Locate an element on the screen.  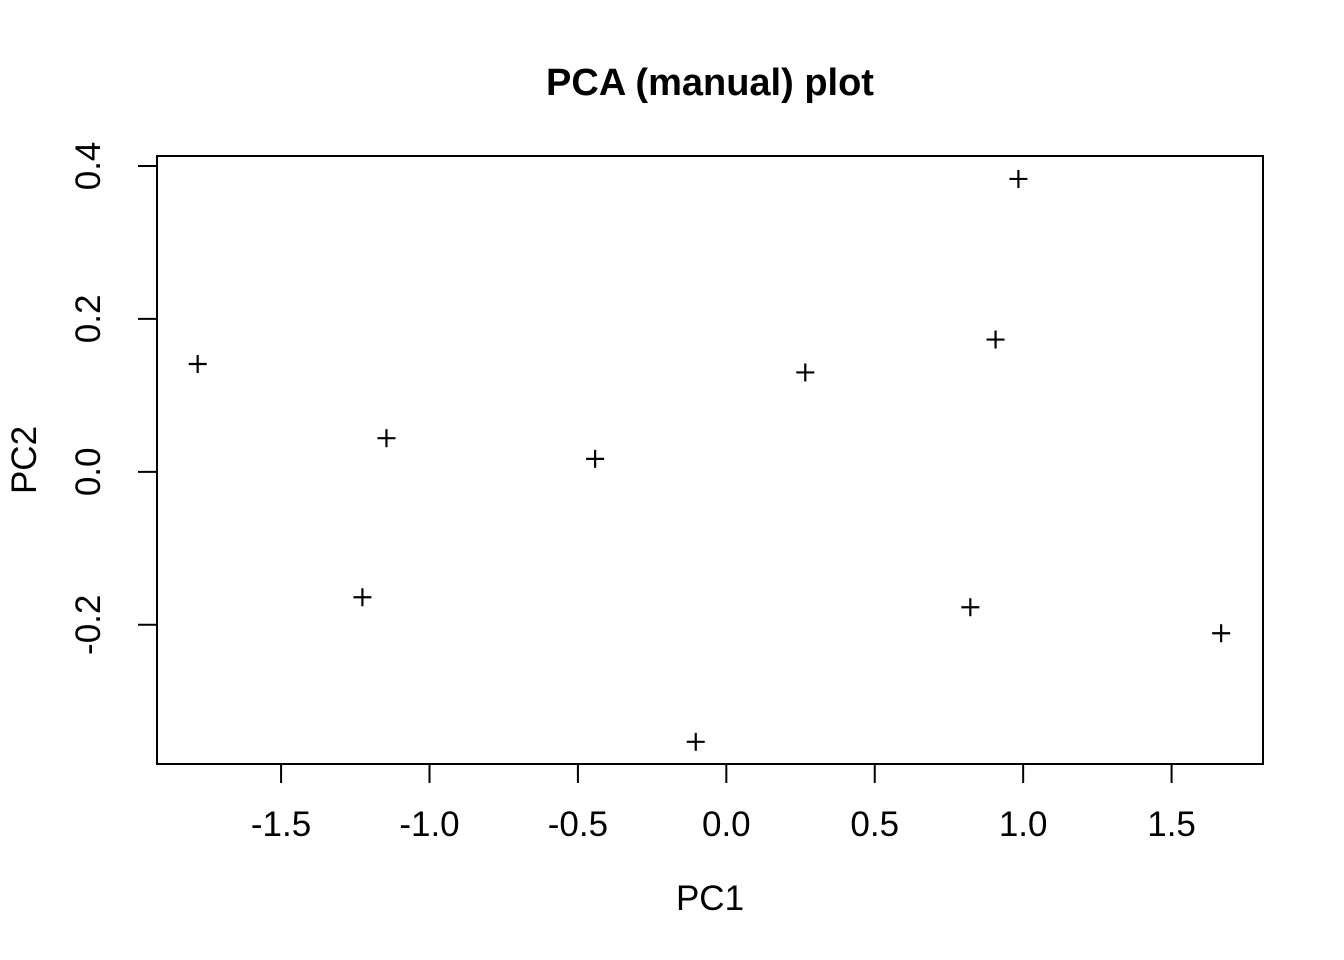
y-tick-label: 0.2 is located at coordinates (88, 319).